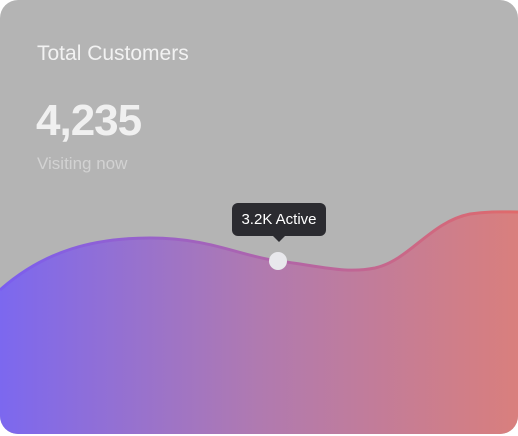  I want to click on hover-dot, so click(278, 261).